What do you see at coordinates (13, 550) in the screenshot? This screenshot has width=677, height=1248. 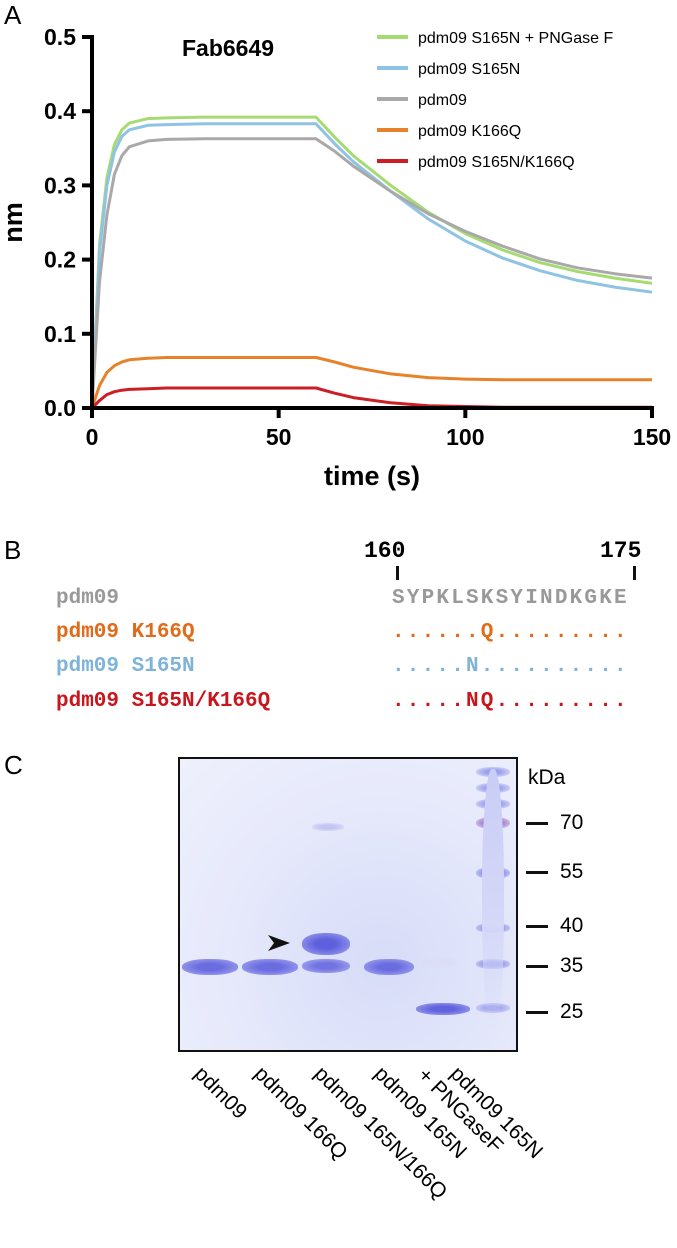 I see `panel-label-b: B` at bounding box center [13, 550].